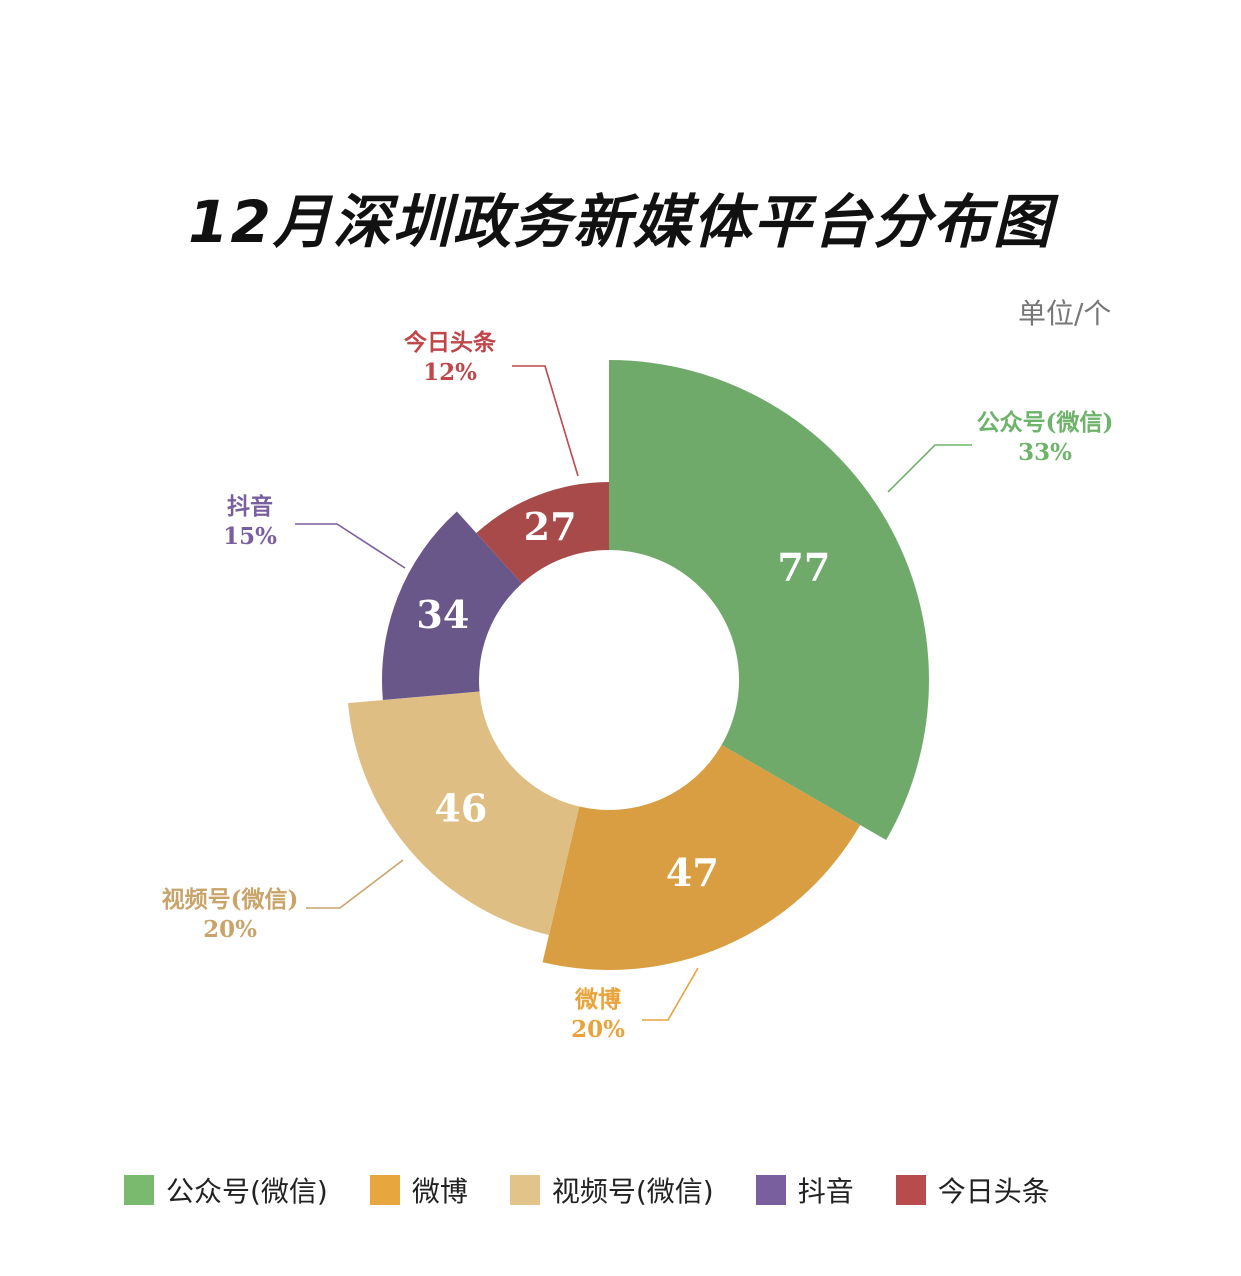  Describe the element at coordinates (1065, 313) in the screenshot. I see `unit-label: 单位/个` at that location.